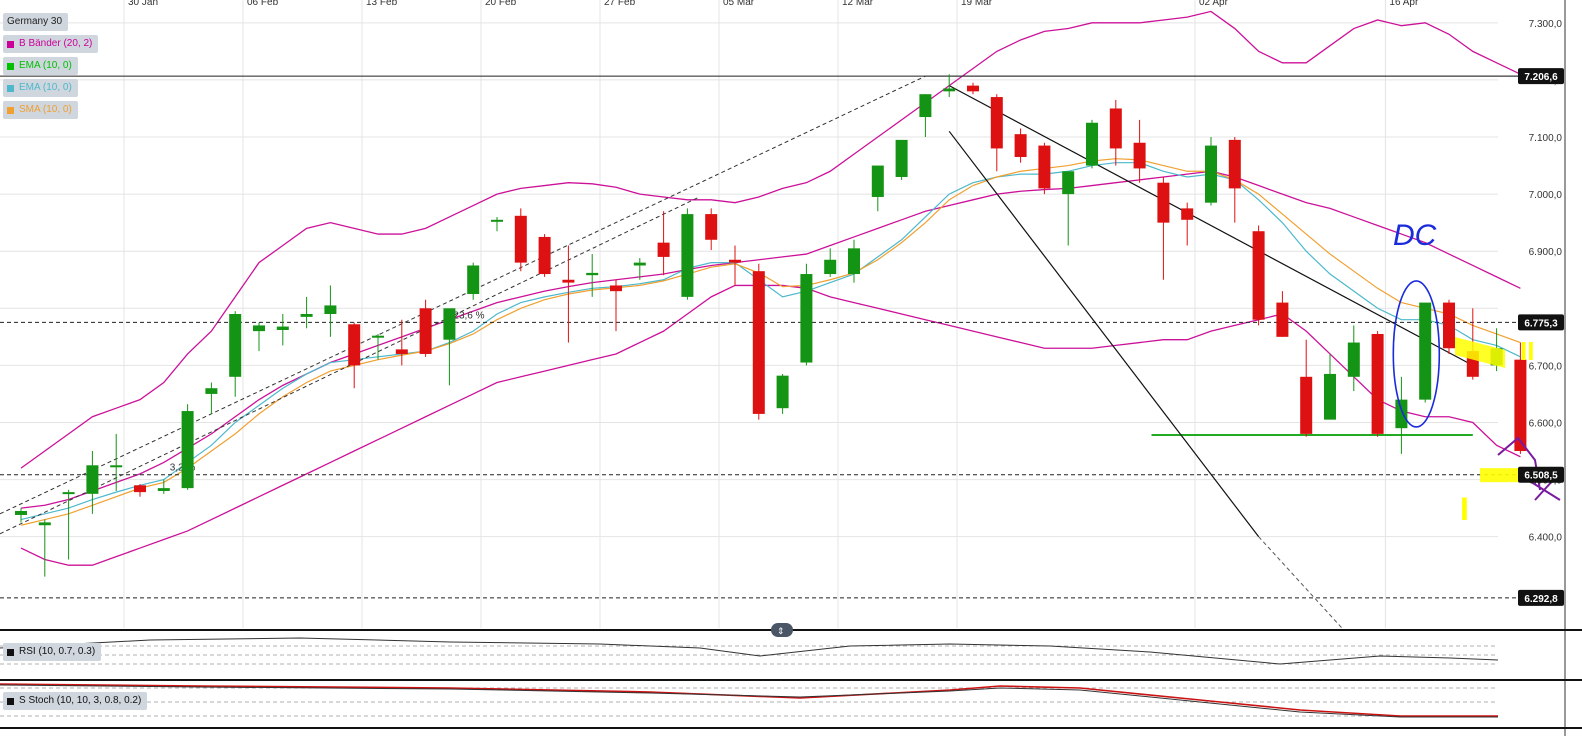 Image resolution: width=1582 pixels, height=736 pixels. I want to click on price-tick-label: 7.100,0, so click(1546, 138).